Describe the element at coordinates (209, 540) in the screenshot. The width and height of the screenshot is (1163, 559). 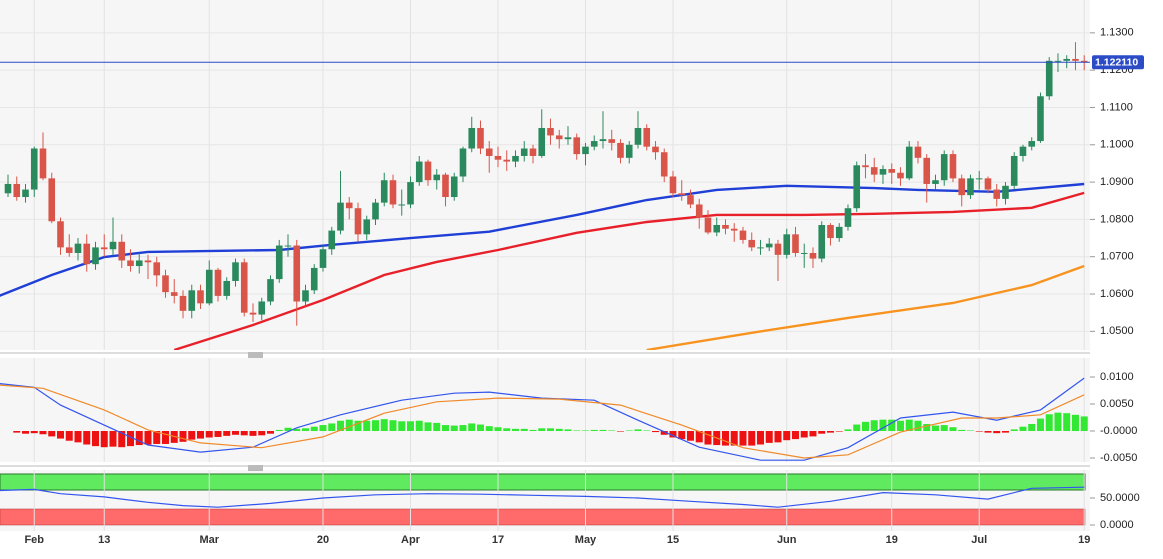
I see `x-tick-label: Mar` at that location.